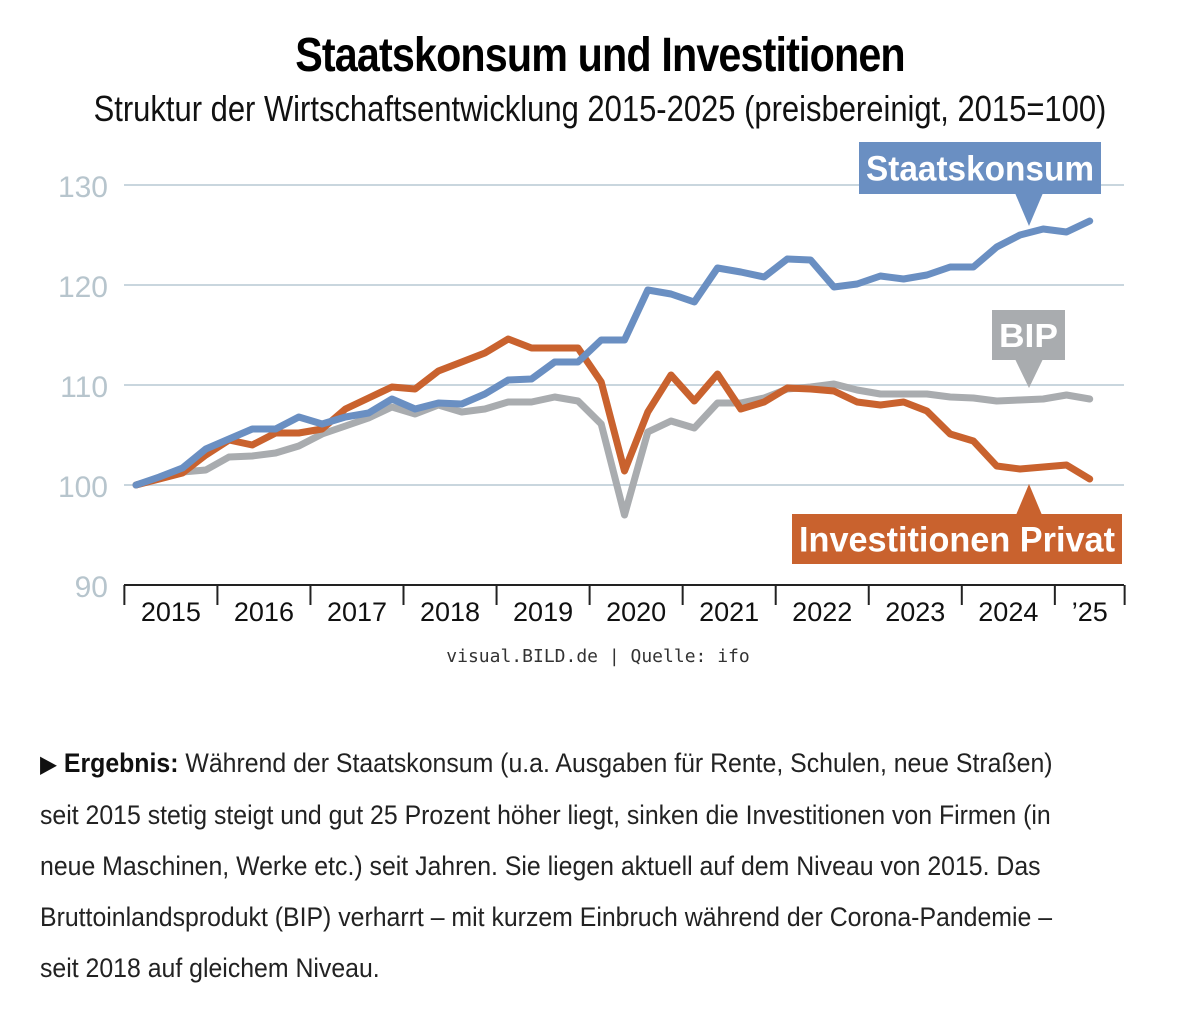 This screenshot has height=1017, width=1200. I want to click on label-staatskonsum: Staatskonsum, so click(980, 184).